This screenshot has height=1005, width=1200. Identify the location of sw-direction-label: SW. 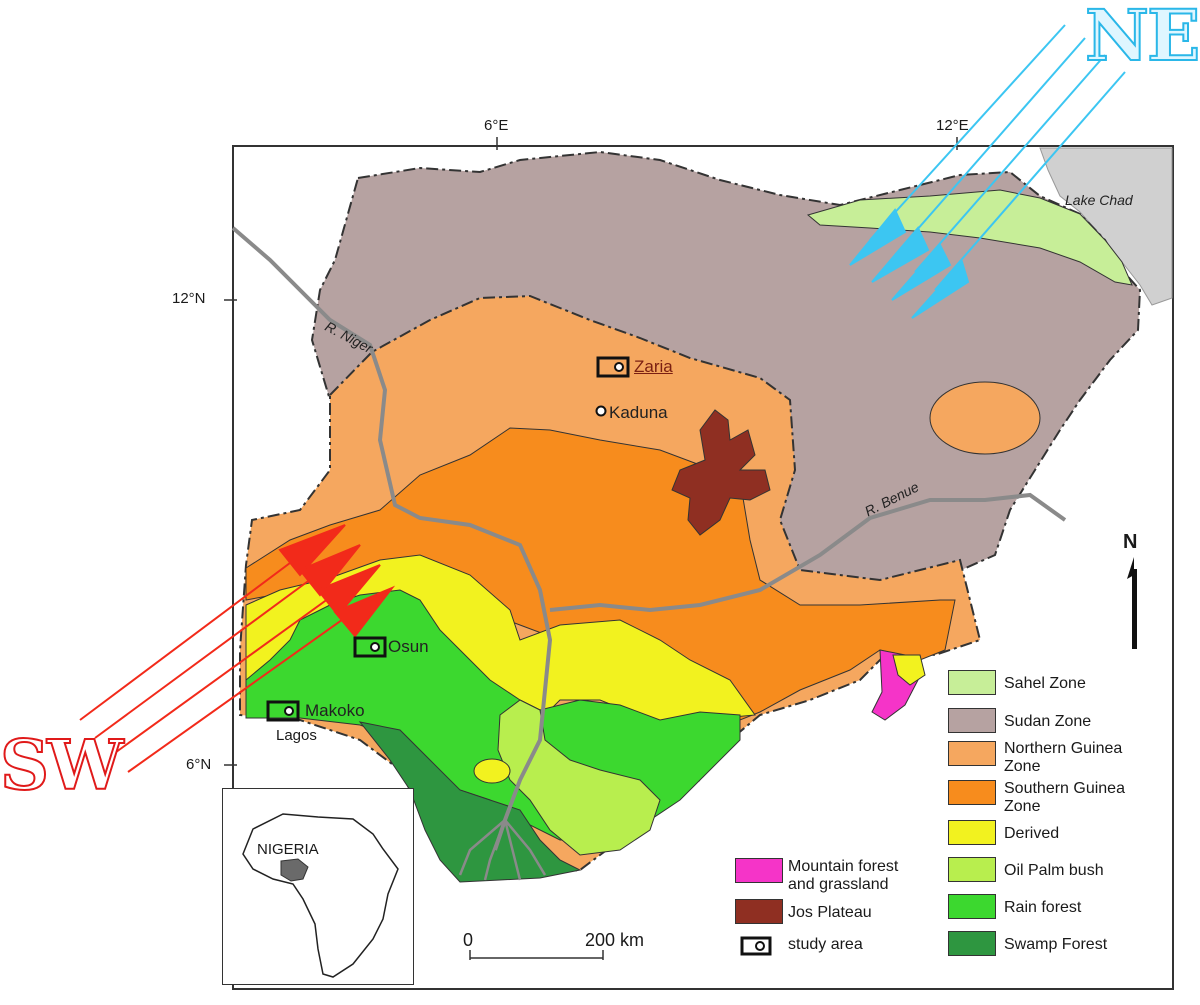
(62, 766).